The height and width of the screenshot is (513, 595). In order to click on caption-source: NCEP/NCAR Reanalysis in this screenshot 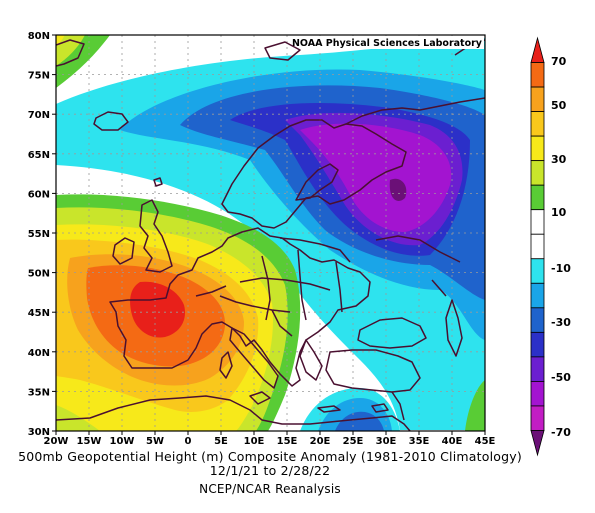, I will do `click(270, 489)`.